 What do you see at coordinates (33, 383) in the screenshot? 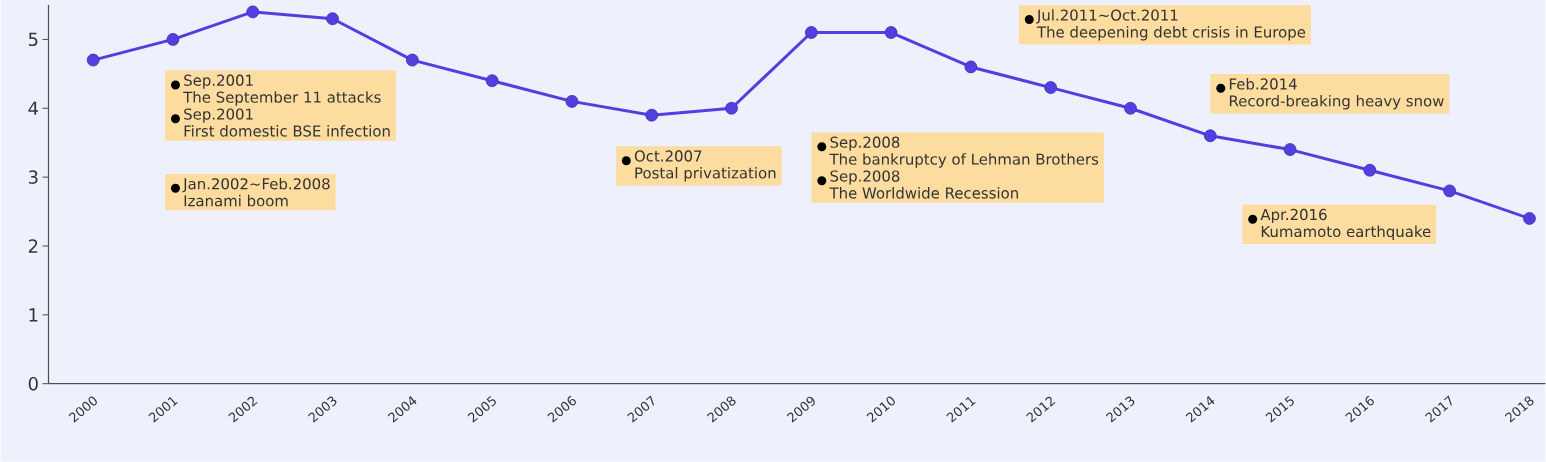
I see `y-tick-label: 0` at bounding box center [33, 383].